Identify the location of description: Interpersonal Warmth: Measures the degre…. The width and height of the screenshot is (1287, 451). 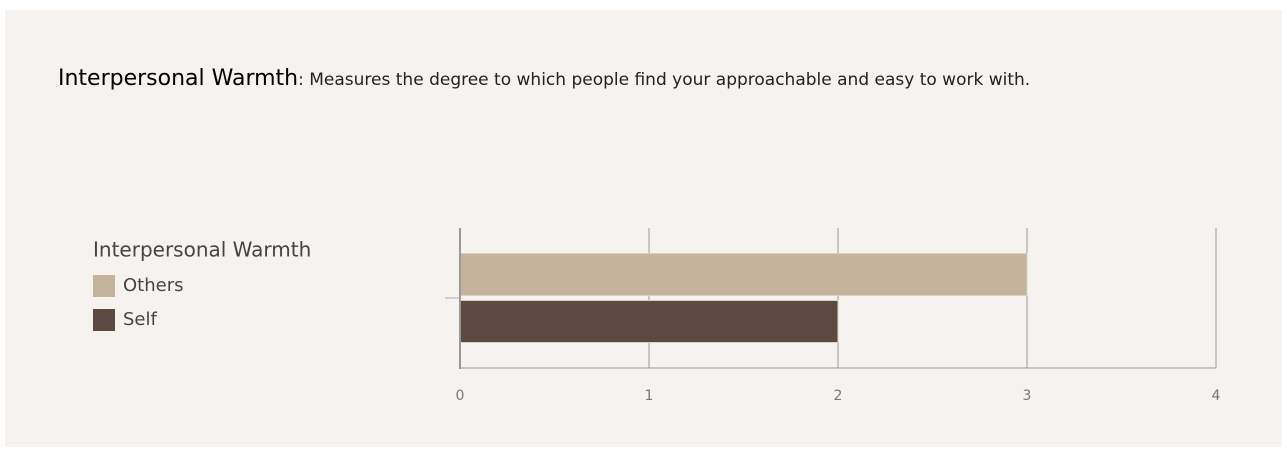
(669, 79).